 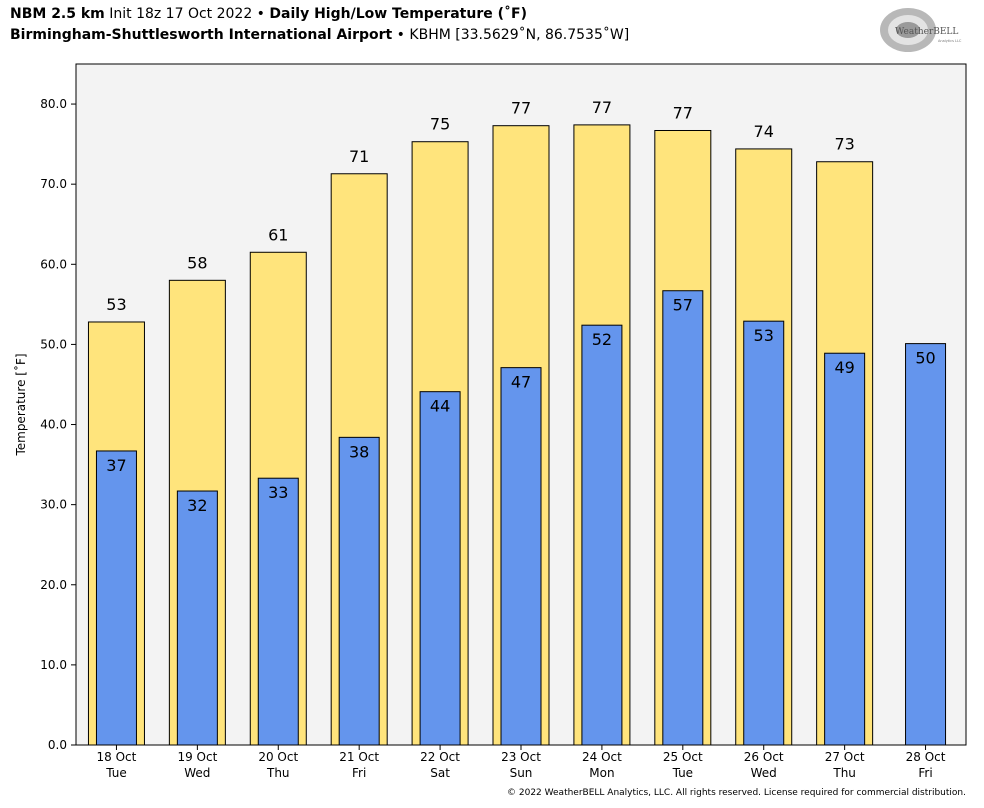 I want to click on x-tick-date: 24 Oct, so click(x=602, y=757).